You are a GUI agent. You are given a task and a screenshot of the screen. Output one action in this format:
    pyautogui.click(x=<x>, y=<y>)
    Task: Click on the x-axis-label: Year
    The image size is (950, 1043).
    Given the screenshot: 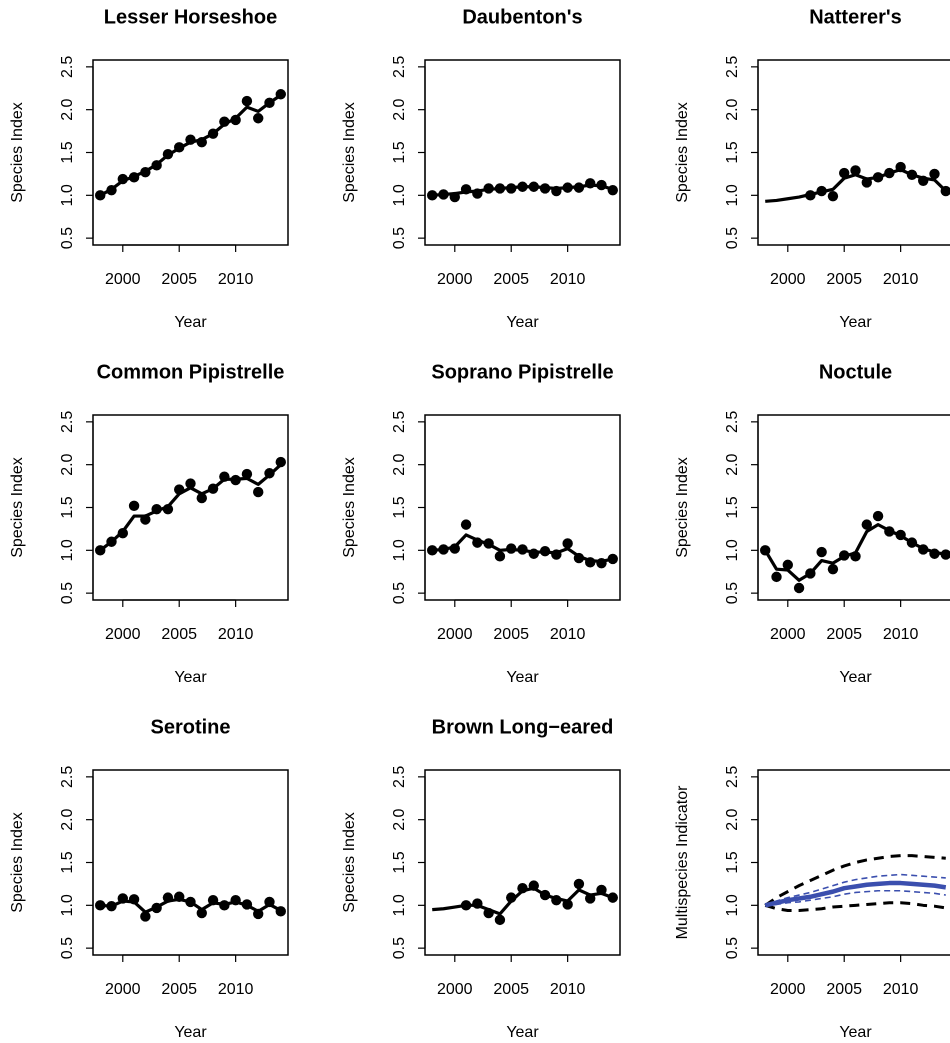 What is the action you would take?
    pyautogui.click(x=190, y=1032)
    